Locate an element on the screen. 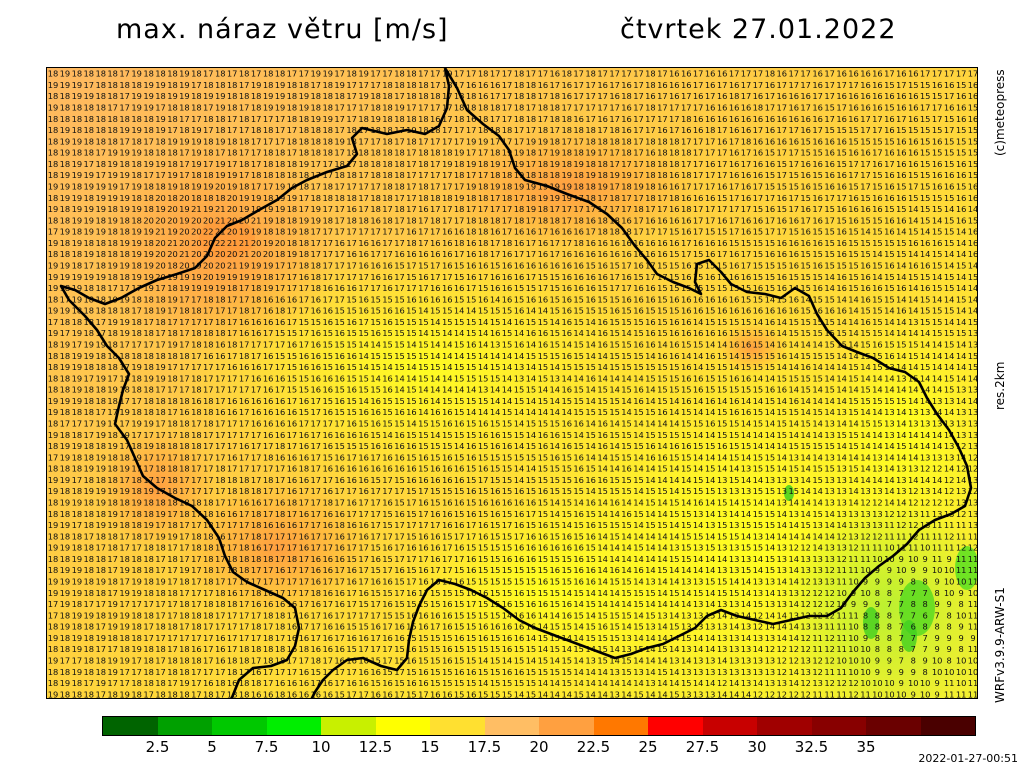  legend-tick: 22.5 is located at coordinates (593, 747).